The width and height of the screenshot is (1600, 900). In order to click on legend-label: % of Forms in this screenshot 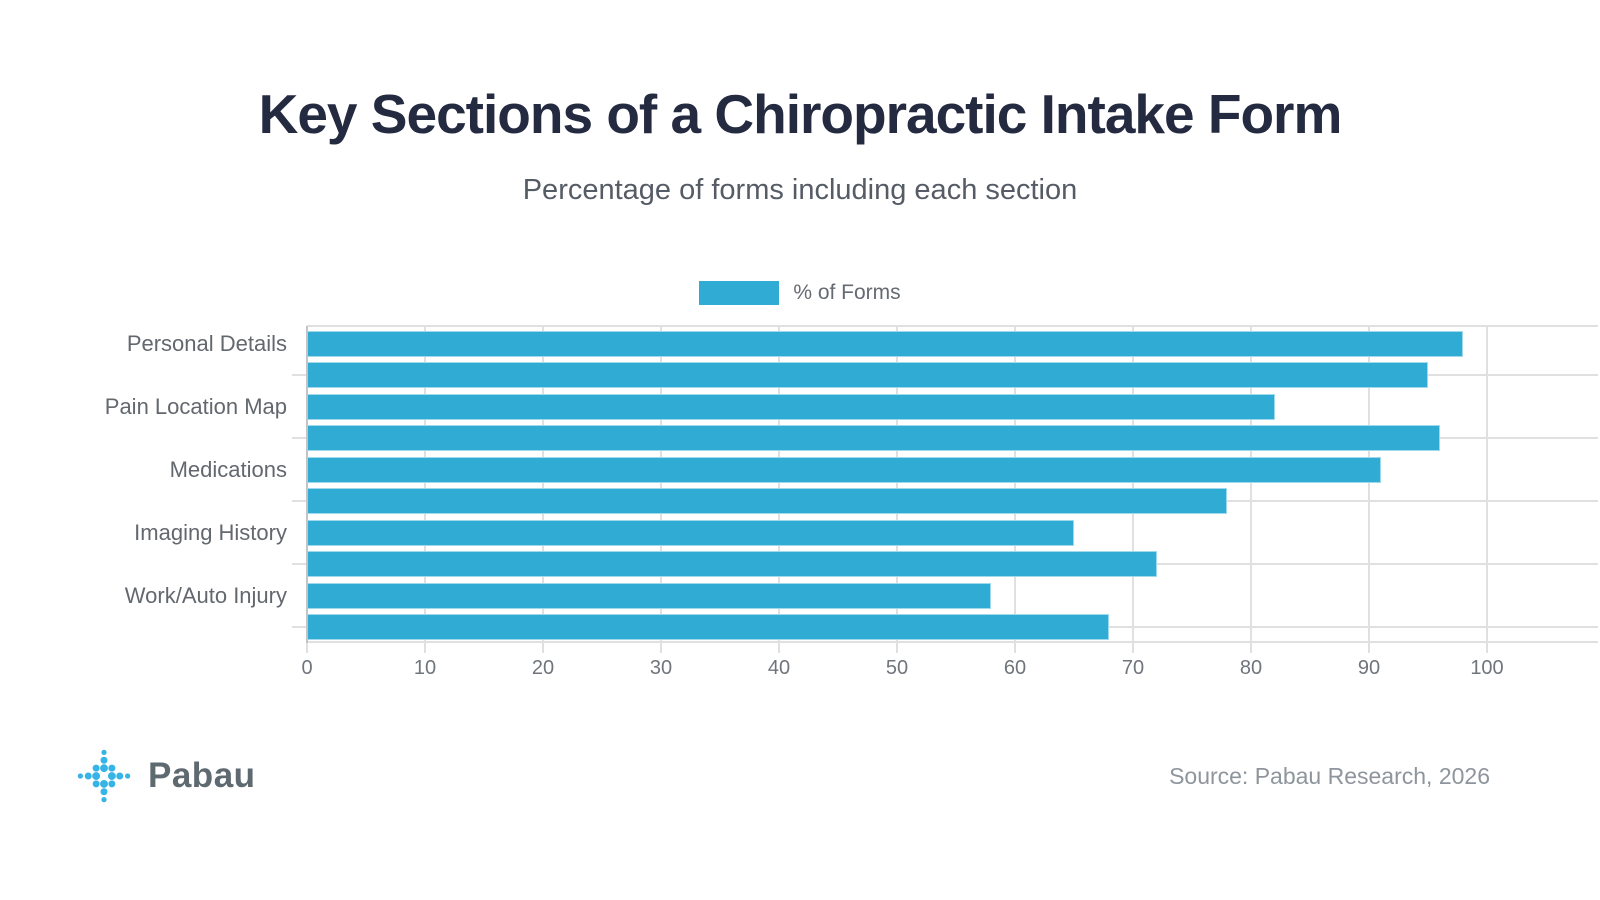, I will do `click(847, 292)`.